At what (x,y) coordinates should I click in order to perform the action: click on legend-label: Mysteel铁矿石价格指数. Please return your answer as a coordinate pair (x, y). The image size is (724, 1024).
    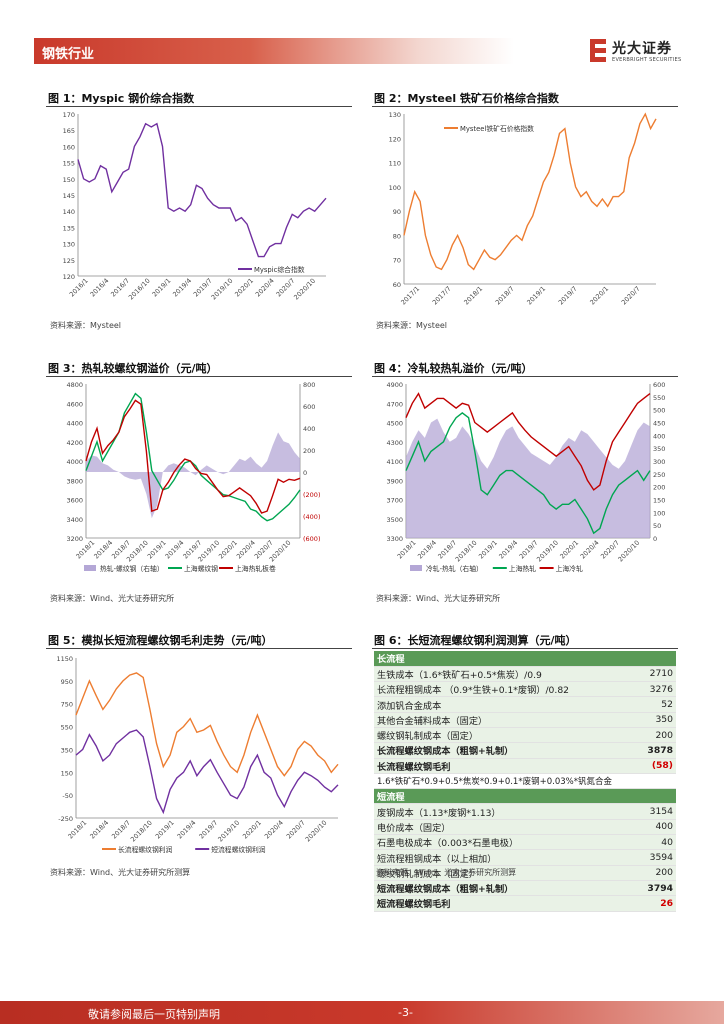
    Looking at the image, I should click on (497, 128).